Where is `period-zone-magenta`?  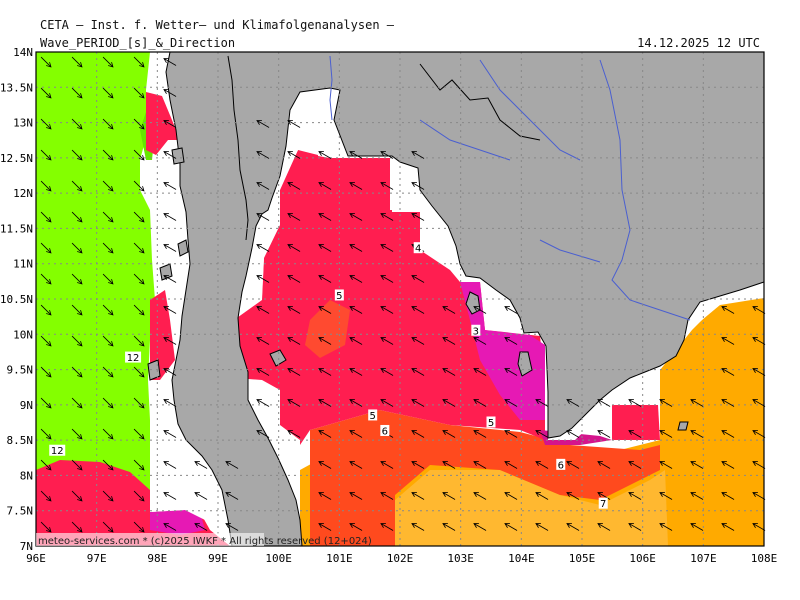
period-zone-magenta is located at coordinates (502, 351).